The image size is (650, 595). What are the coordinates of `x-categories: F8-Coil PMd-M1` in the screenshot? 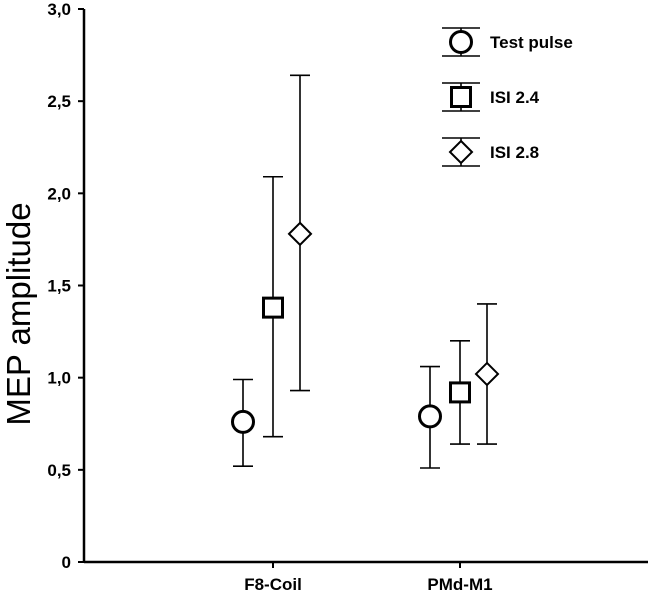 It's located at (368, 578).